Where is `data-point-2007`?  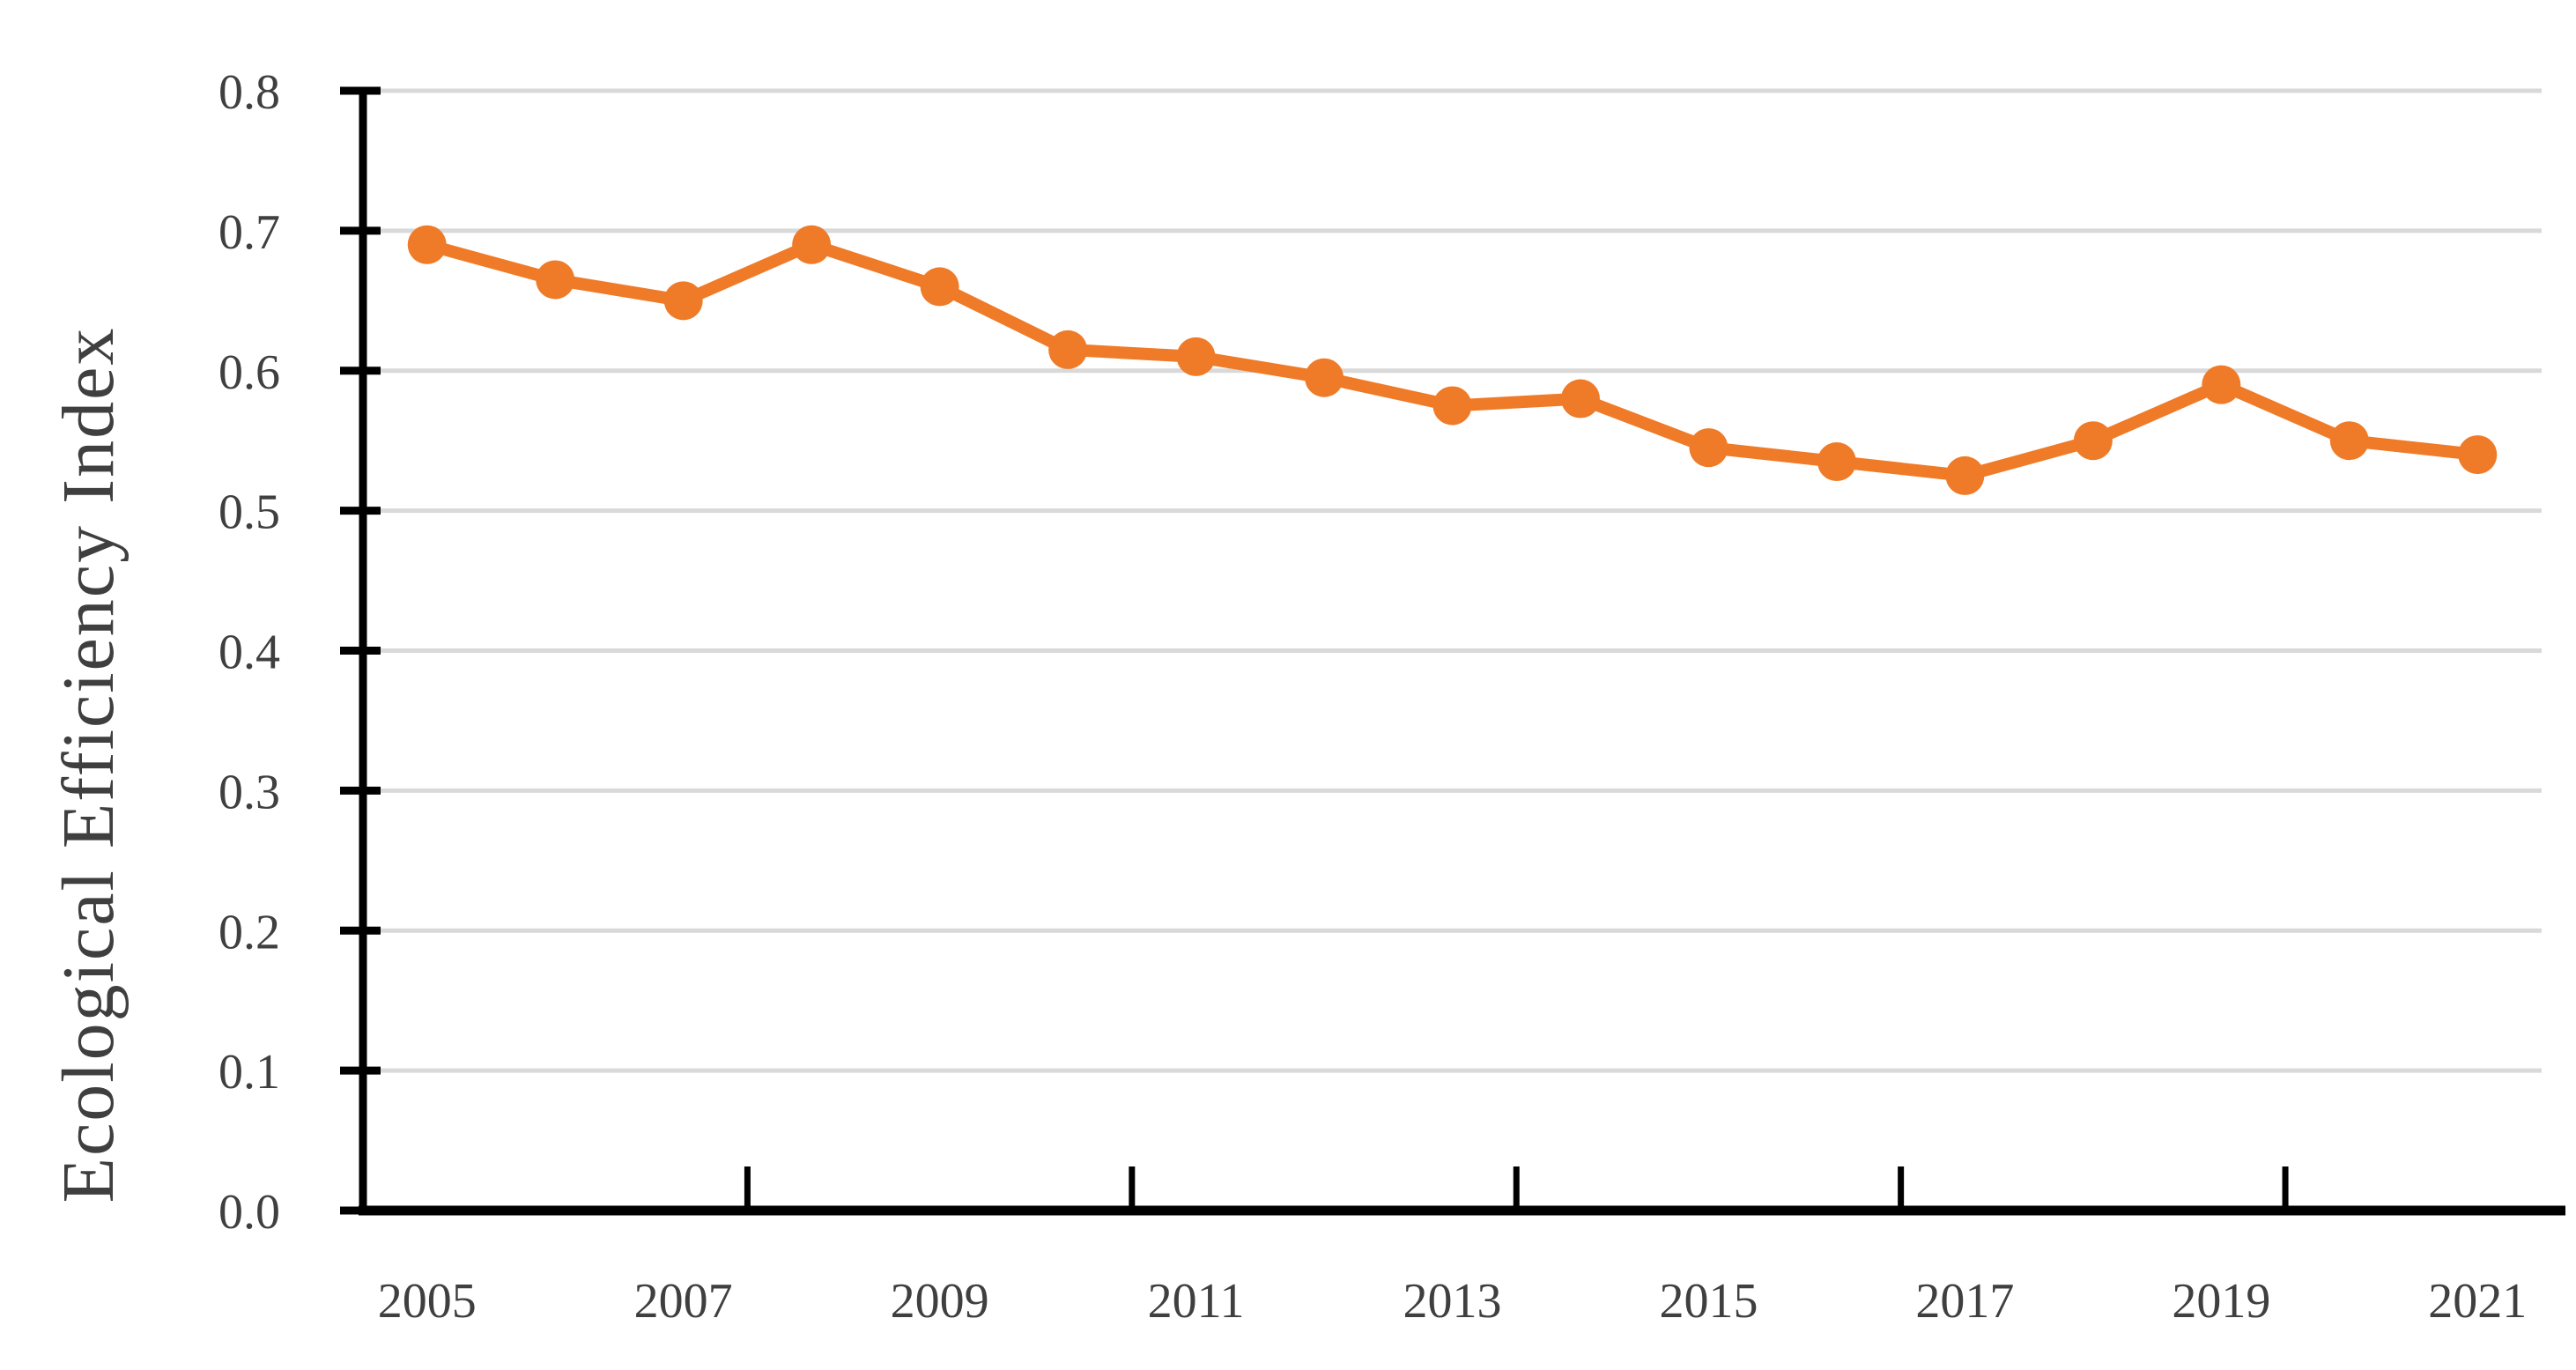
data-point-2007 is located at coordinates (683, 301).